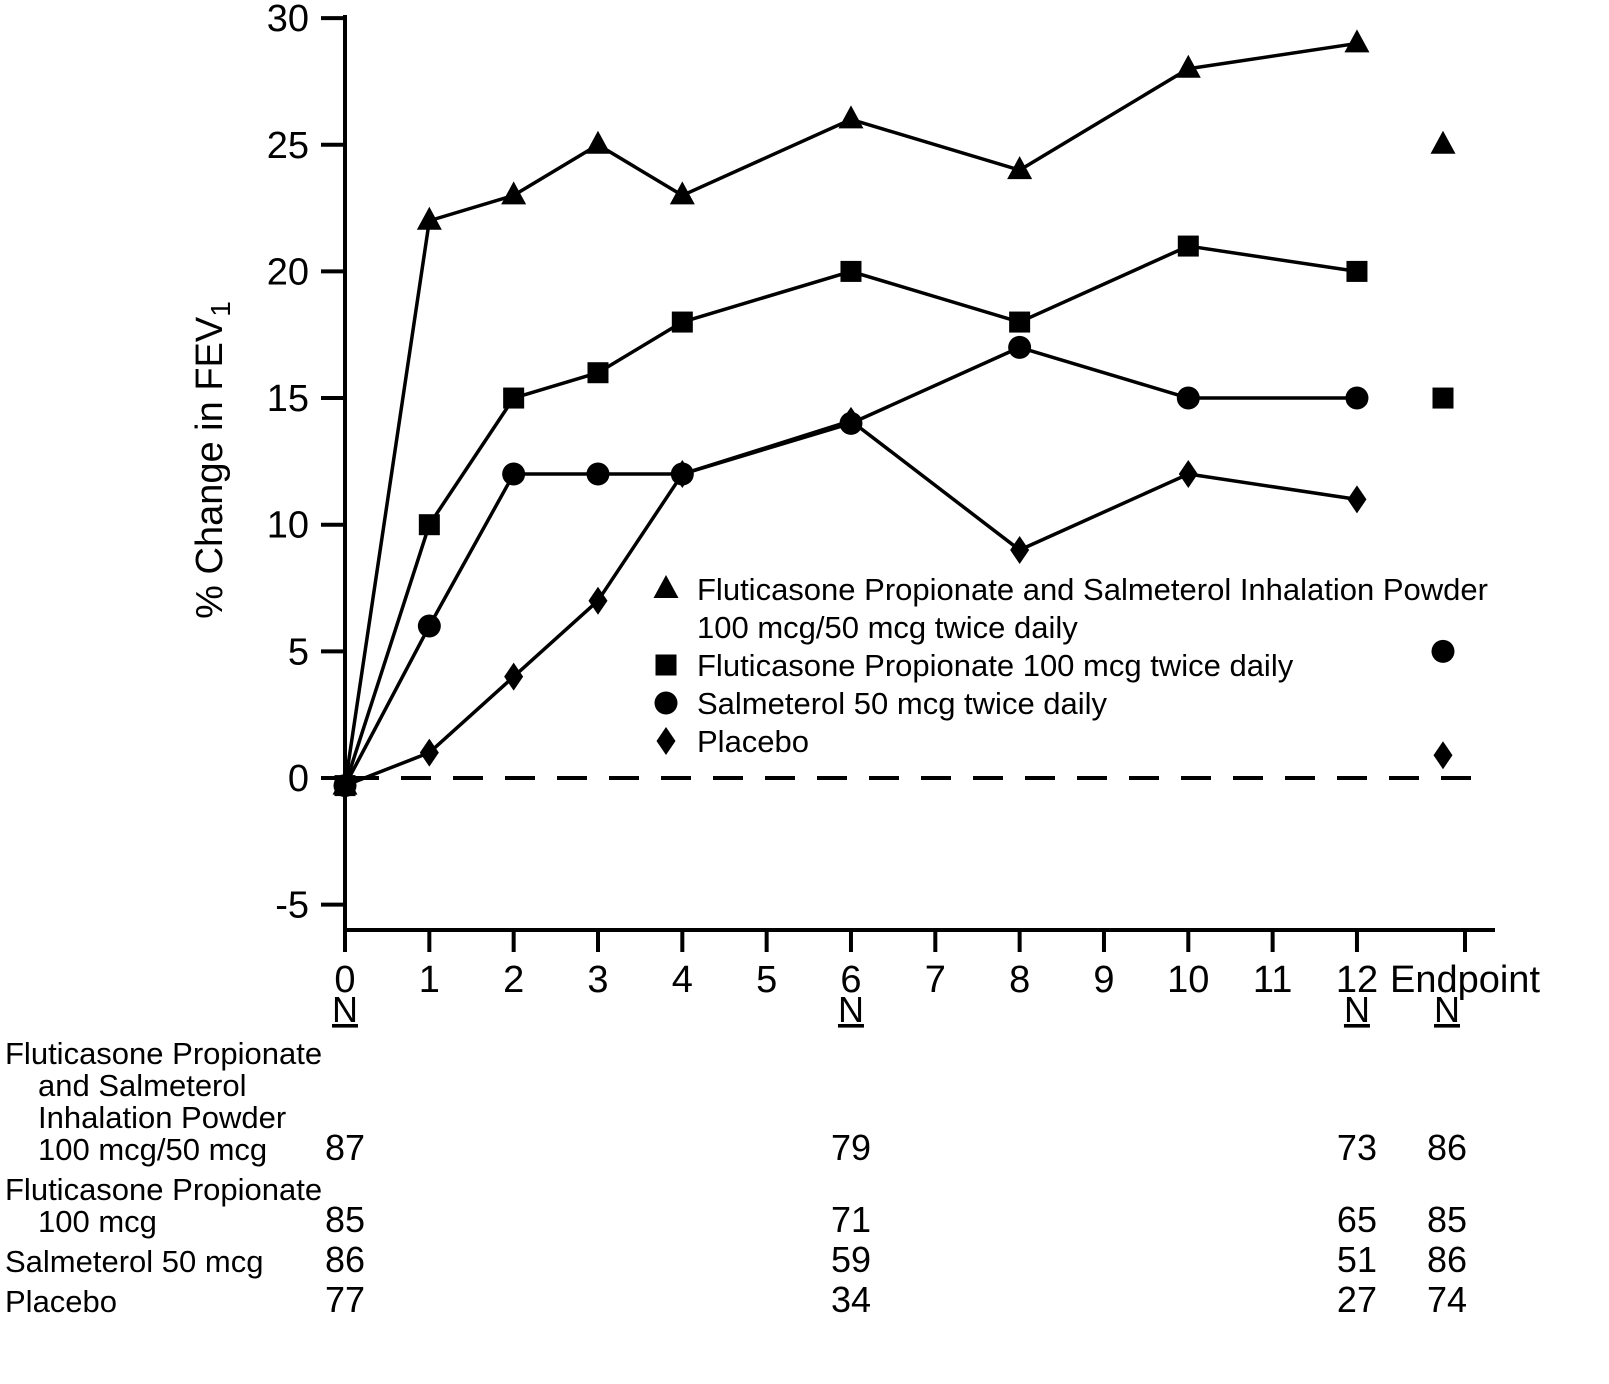 The height and width of the screenshot is (1384, 1609). Describe the element at coordinates (344, 980) in the screenshot. I see `x-tick-label: 0` at that location.